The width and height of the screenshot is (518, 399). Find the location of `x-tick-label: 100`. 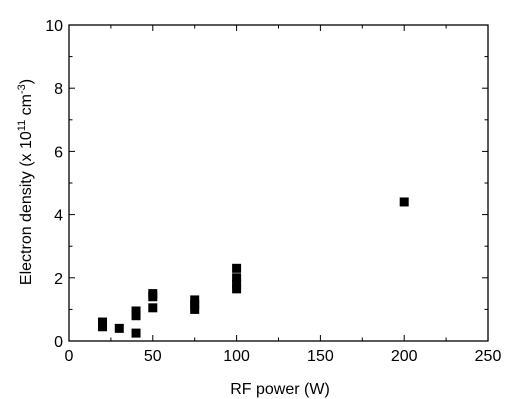

x-tick-label: 100 is located at coordinates (236, 356).